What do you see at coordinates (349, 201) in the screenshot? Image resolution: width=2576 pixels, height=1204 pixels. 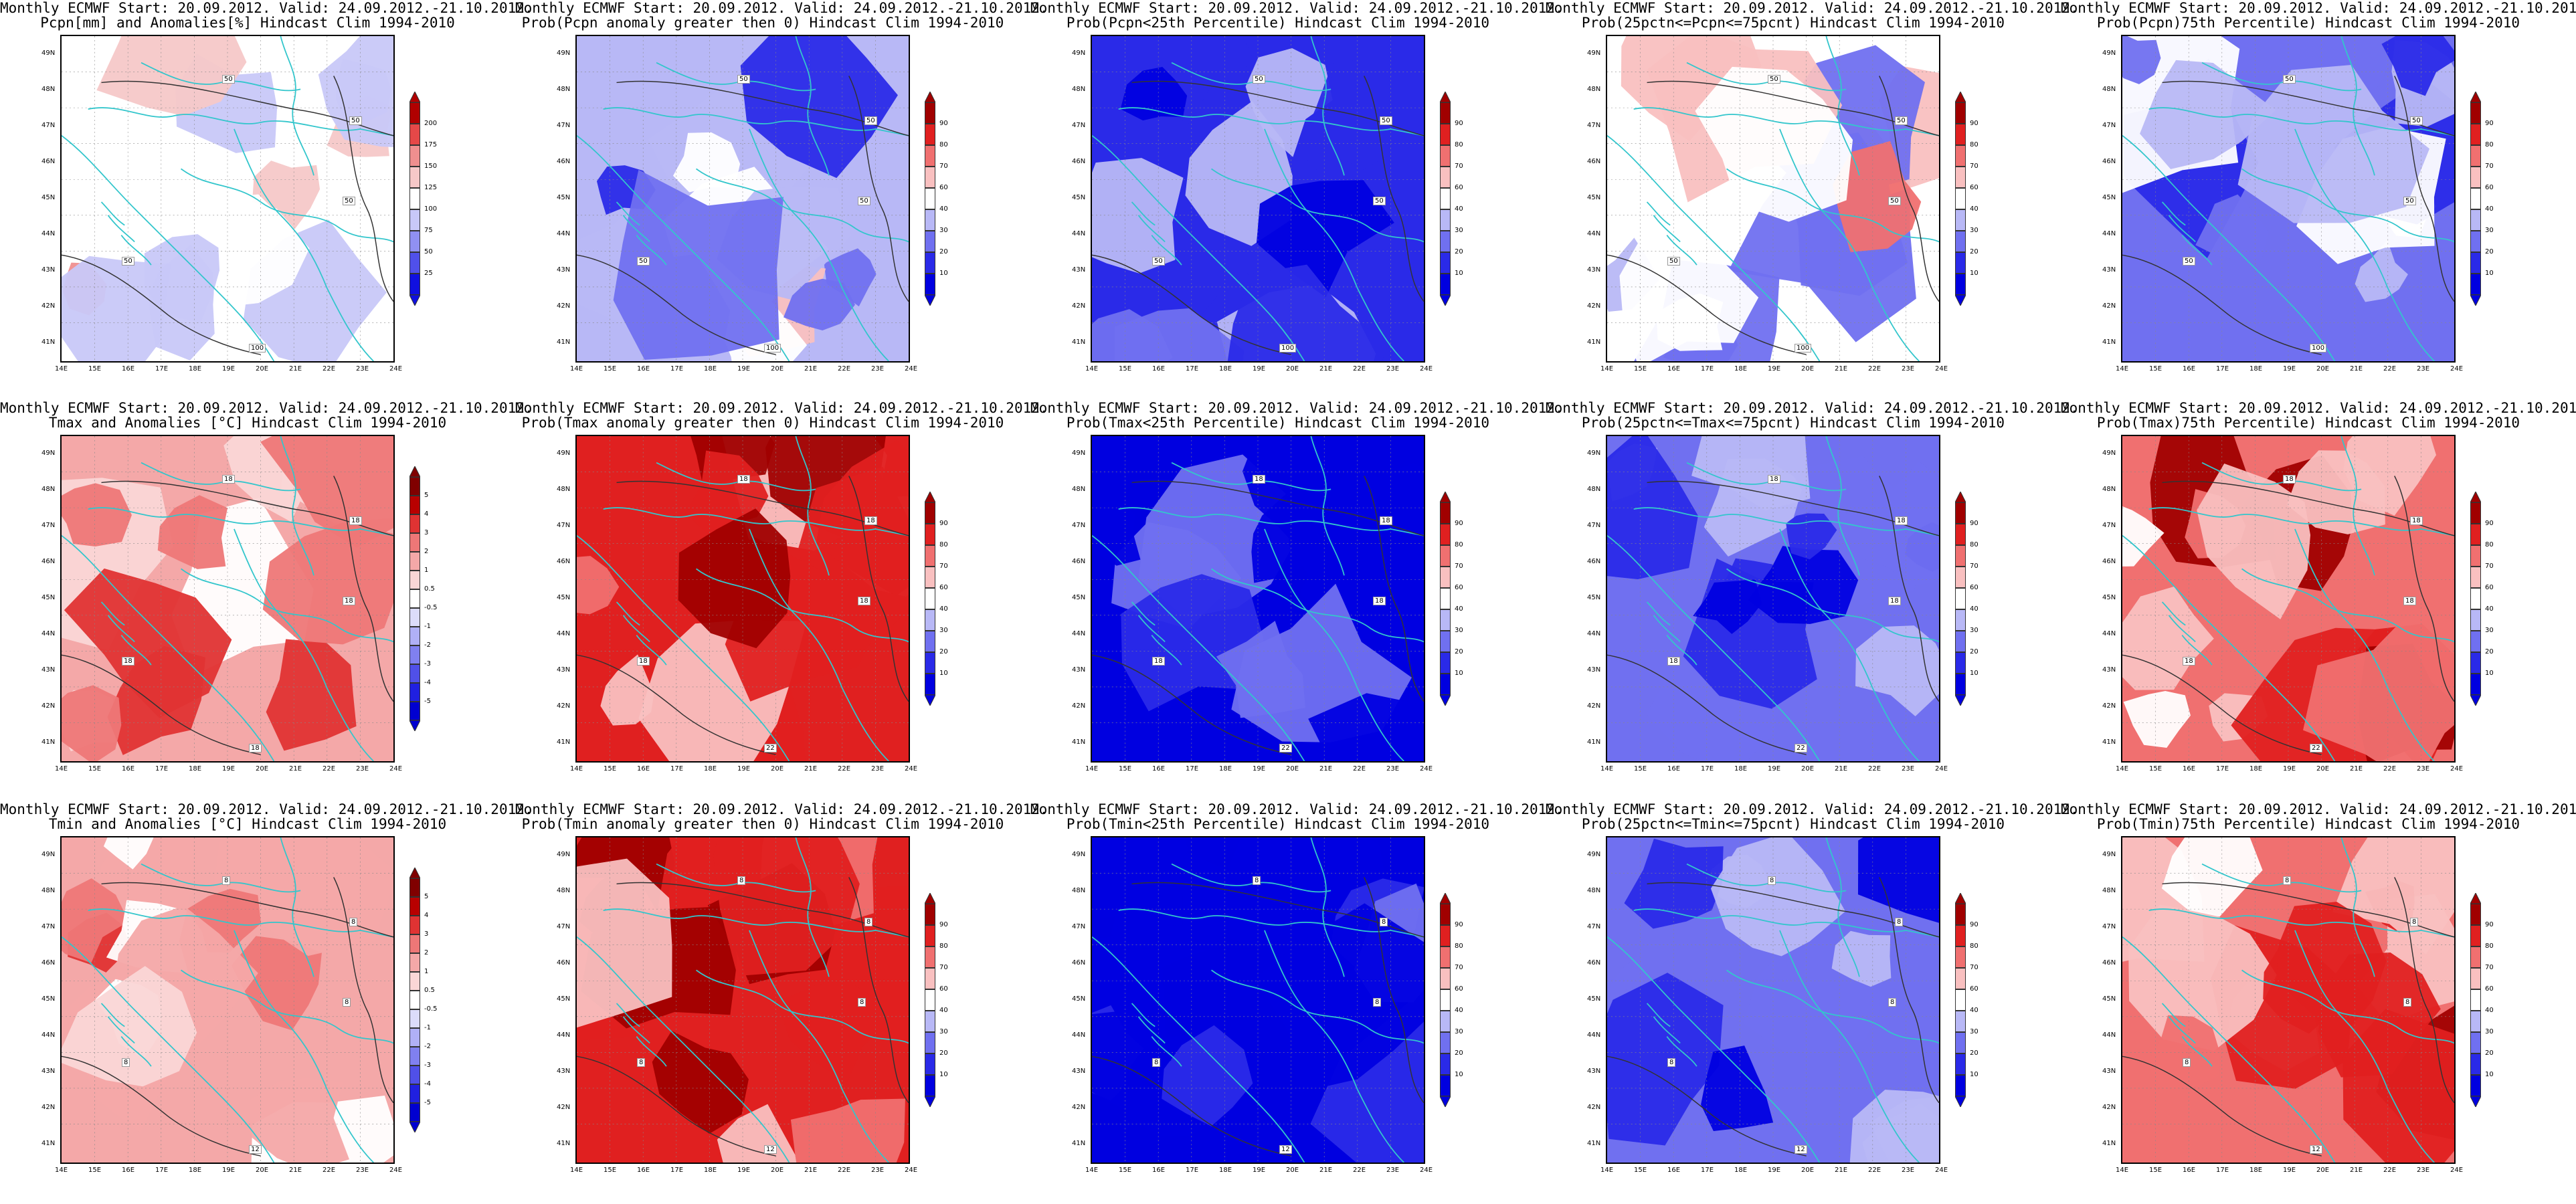 I see `contour-label: 50` at bounding box center [349, 201].